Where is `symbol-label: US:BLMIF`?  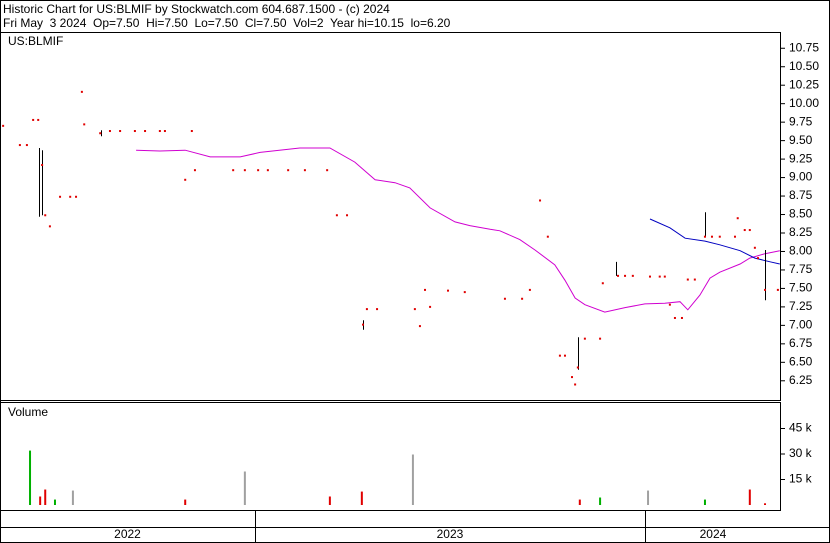
symbol-label: US:BLMIF is located at coordinates (35, 41).